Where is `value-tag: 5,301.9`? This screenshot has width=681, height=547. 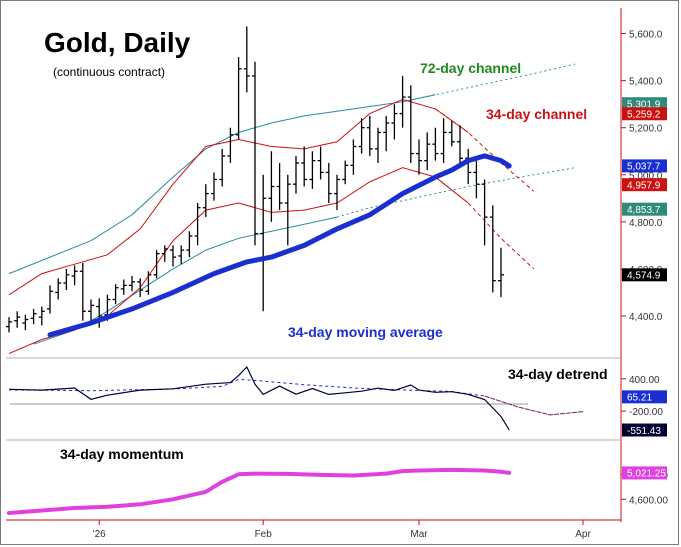
value-tag: 5,301.9 is located at coordinates (644, 104).